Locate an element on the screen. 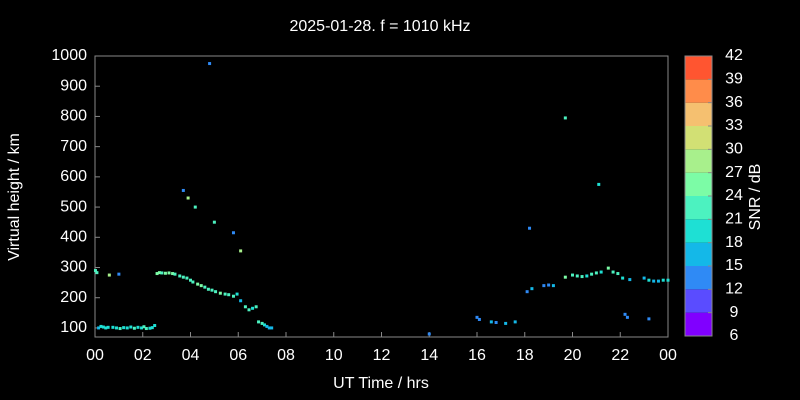  colorbar-tick-label: 21 is located at coordinates (734, 219).